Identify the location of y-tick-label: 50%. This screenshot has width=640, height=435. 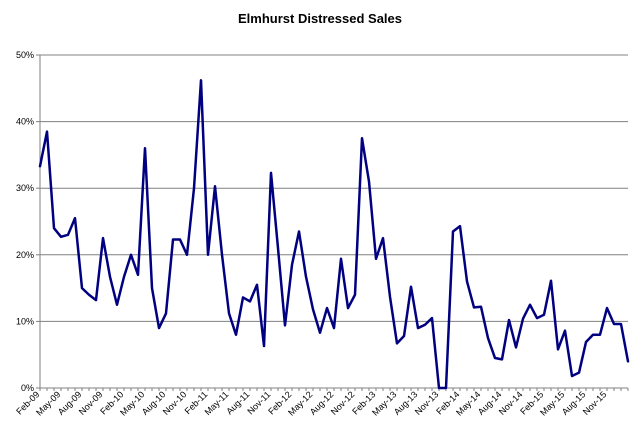
(25, 55).